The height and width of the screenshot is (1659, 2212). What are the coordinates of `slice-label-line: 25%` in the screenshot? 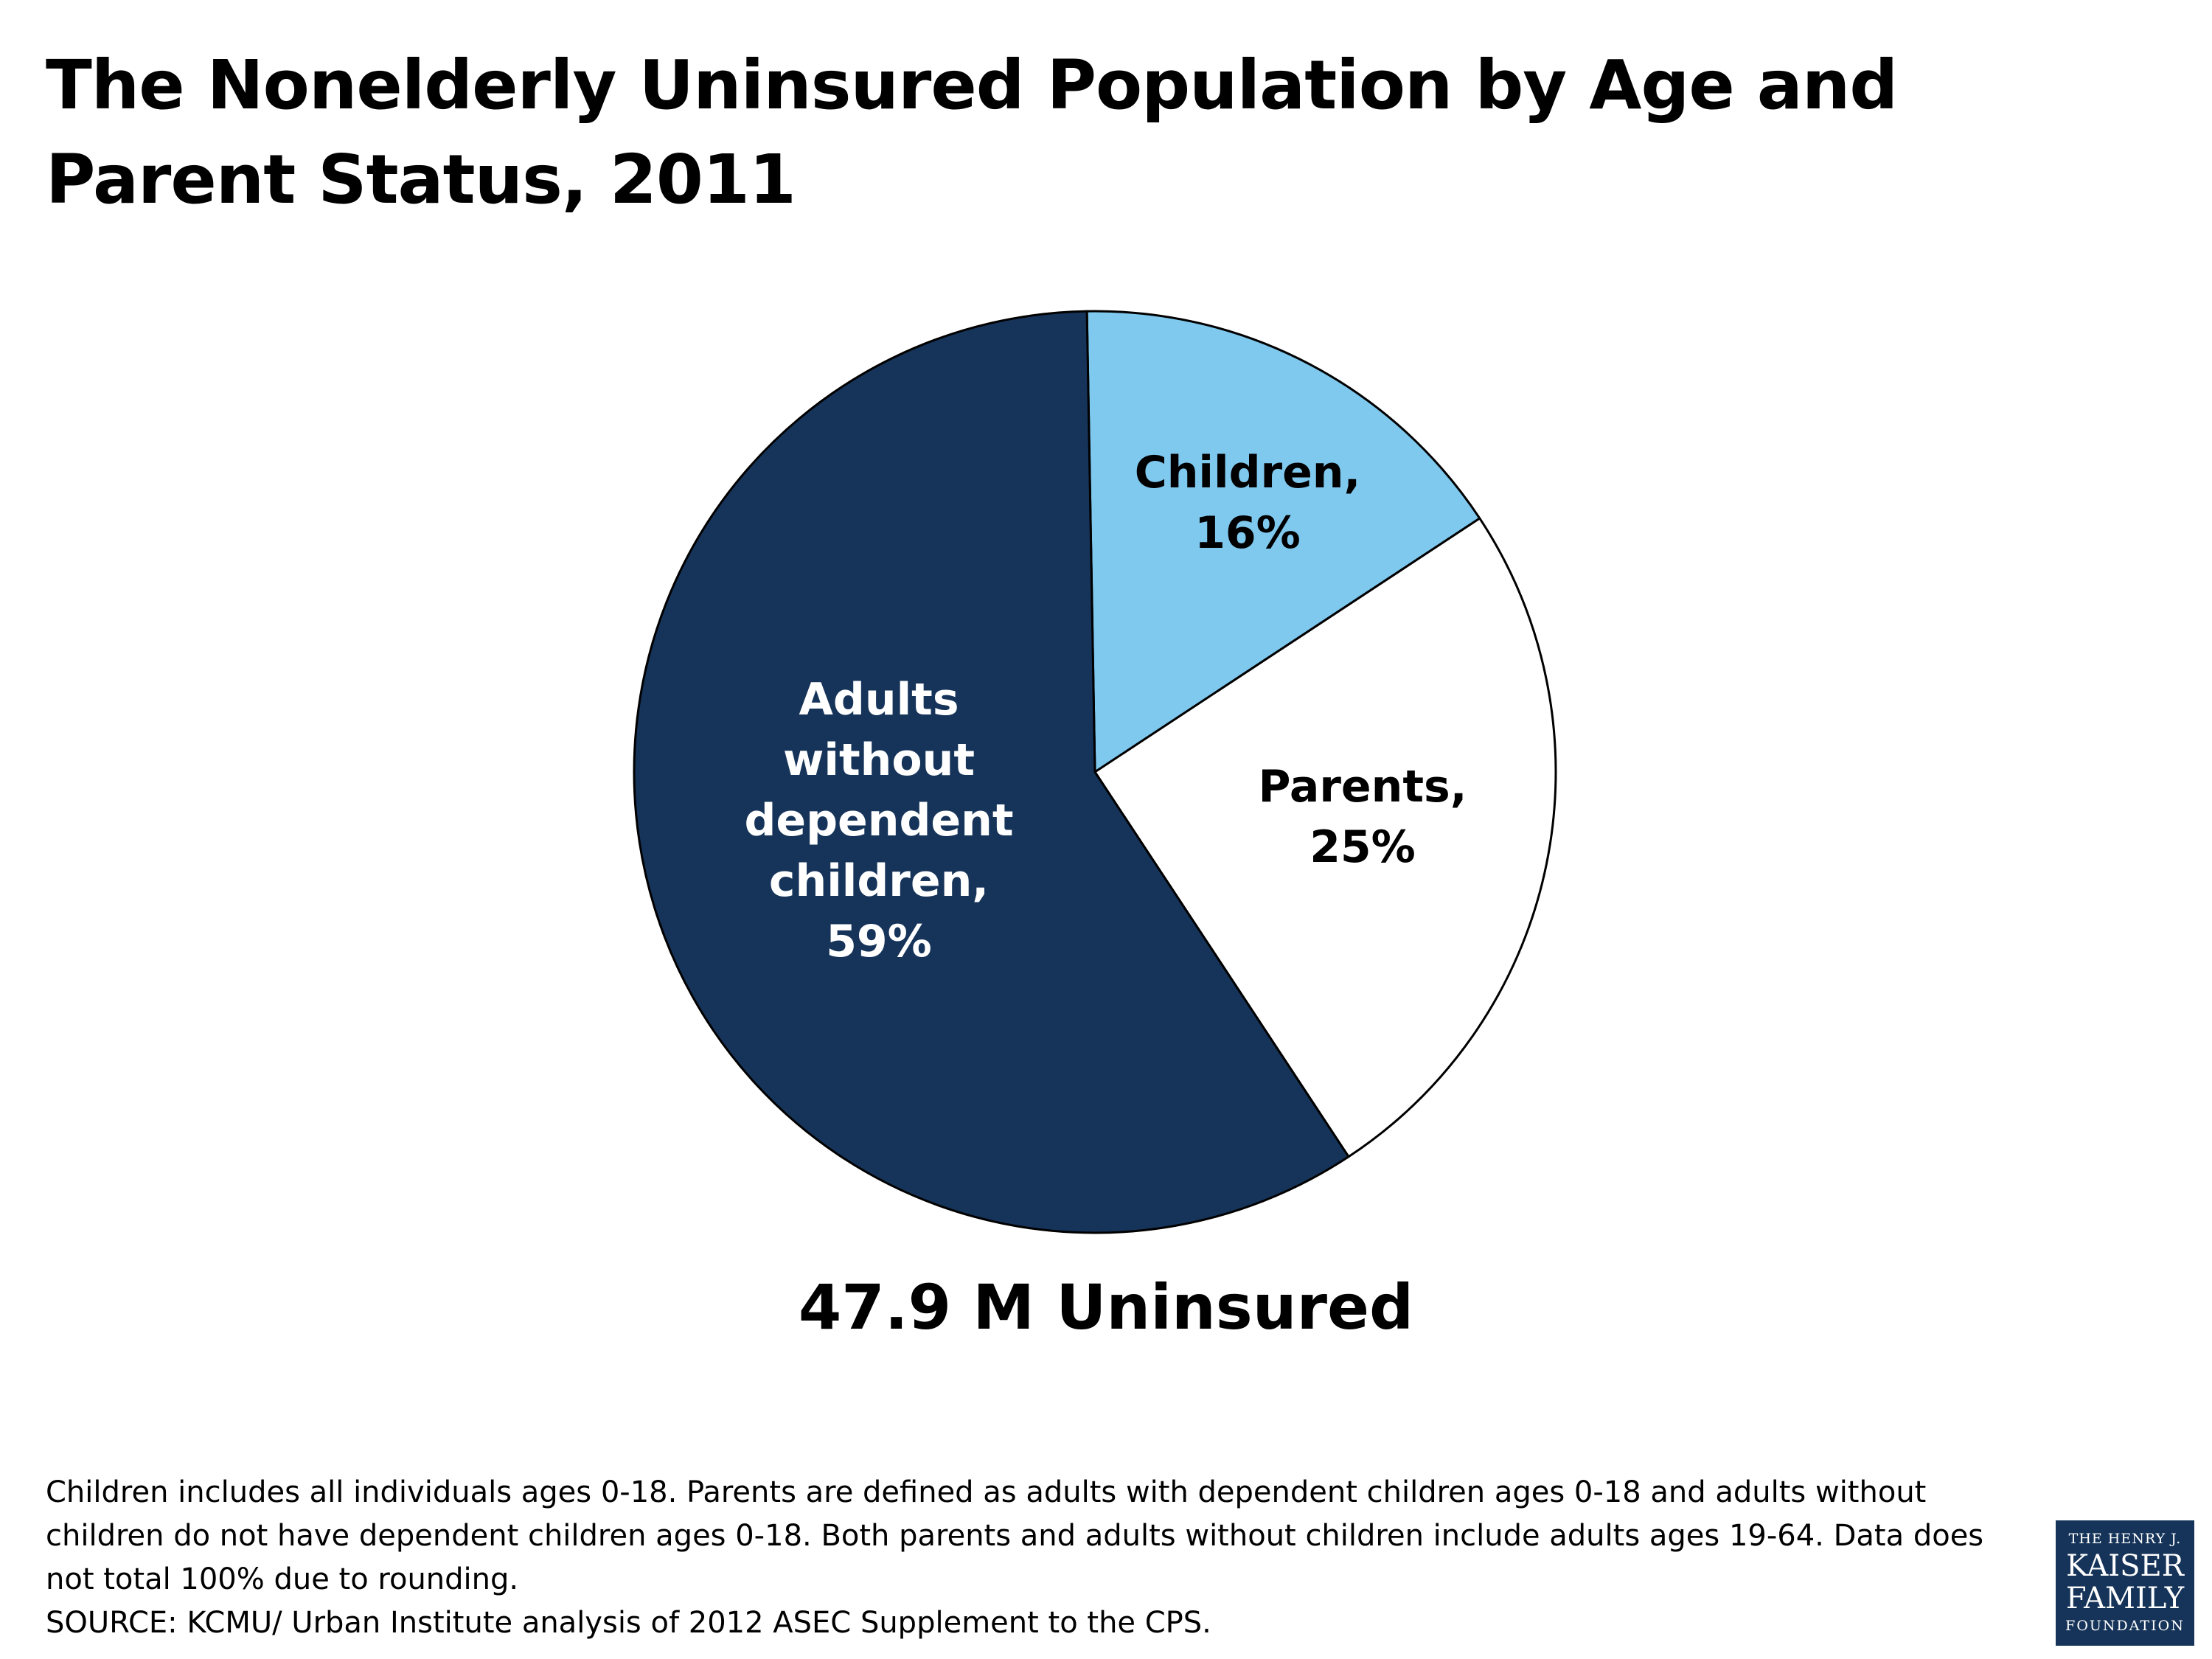 It's located at (1363, 847).